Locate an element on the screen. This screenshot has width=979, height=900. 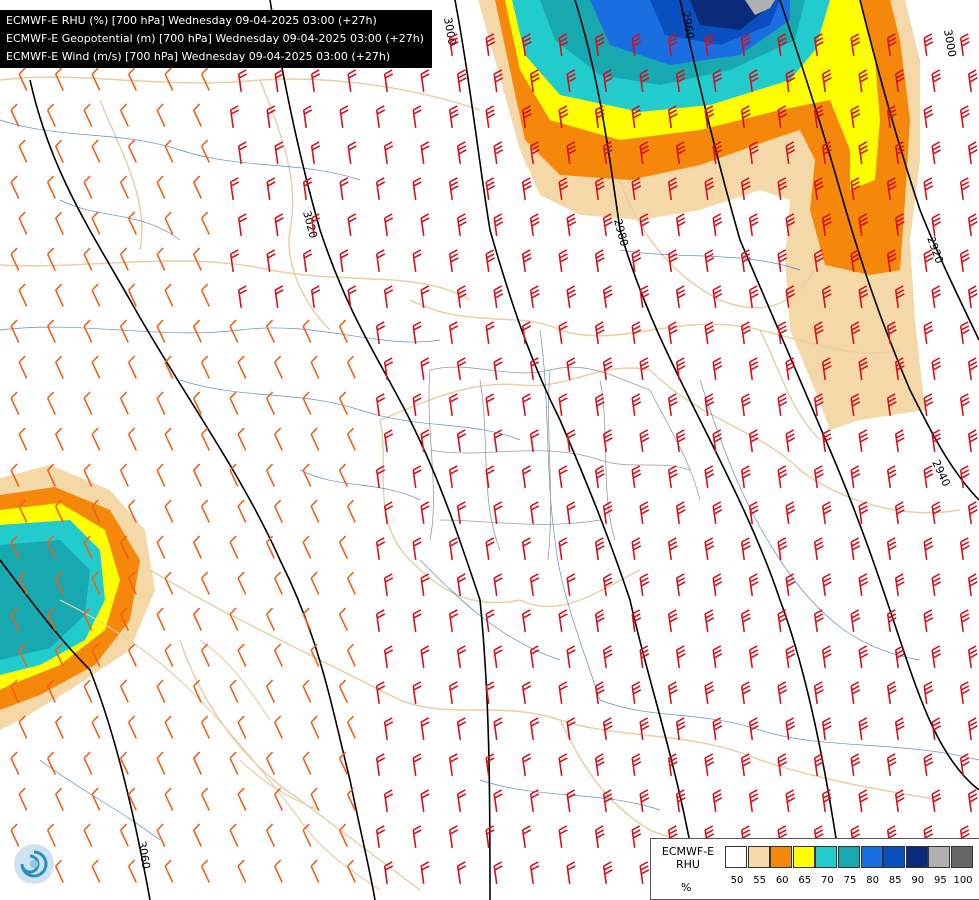
legend-tick: 75 is located at coordinates (850, 880).